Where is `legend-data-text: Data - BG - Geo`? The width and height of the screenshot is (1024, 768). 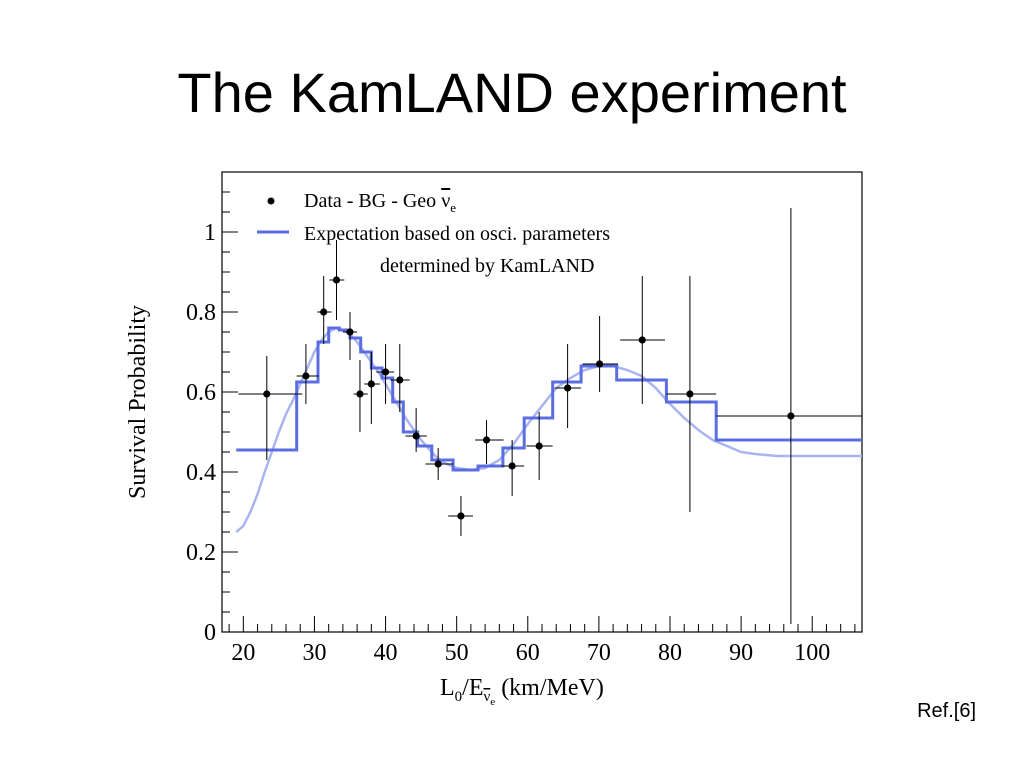
legend-data-text: Data - BG - Geo is located at coordinates (372, 201).